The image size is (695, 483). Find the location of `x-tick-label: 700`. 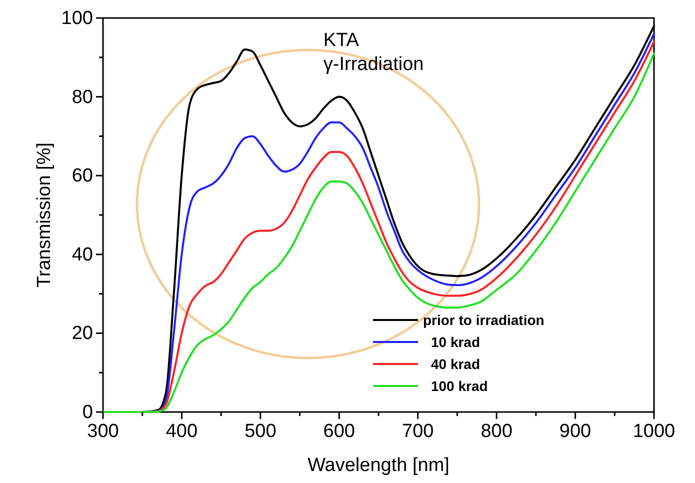

x-tick-label: 700 is located at coordinates (418, 431).